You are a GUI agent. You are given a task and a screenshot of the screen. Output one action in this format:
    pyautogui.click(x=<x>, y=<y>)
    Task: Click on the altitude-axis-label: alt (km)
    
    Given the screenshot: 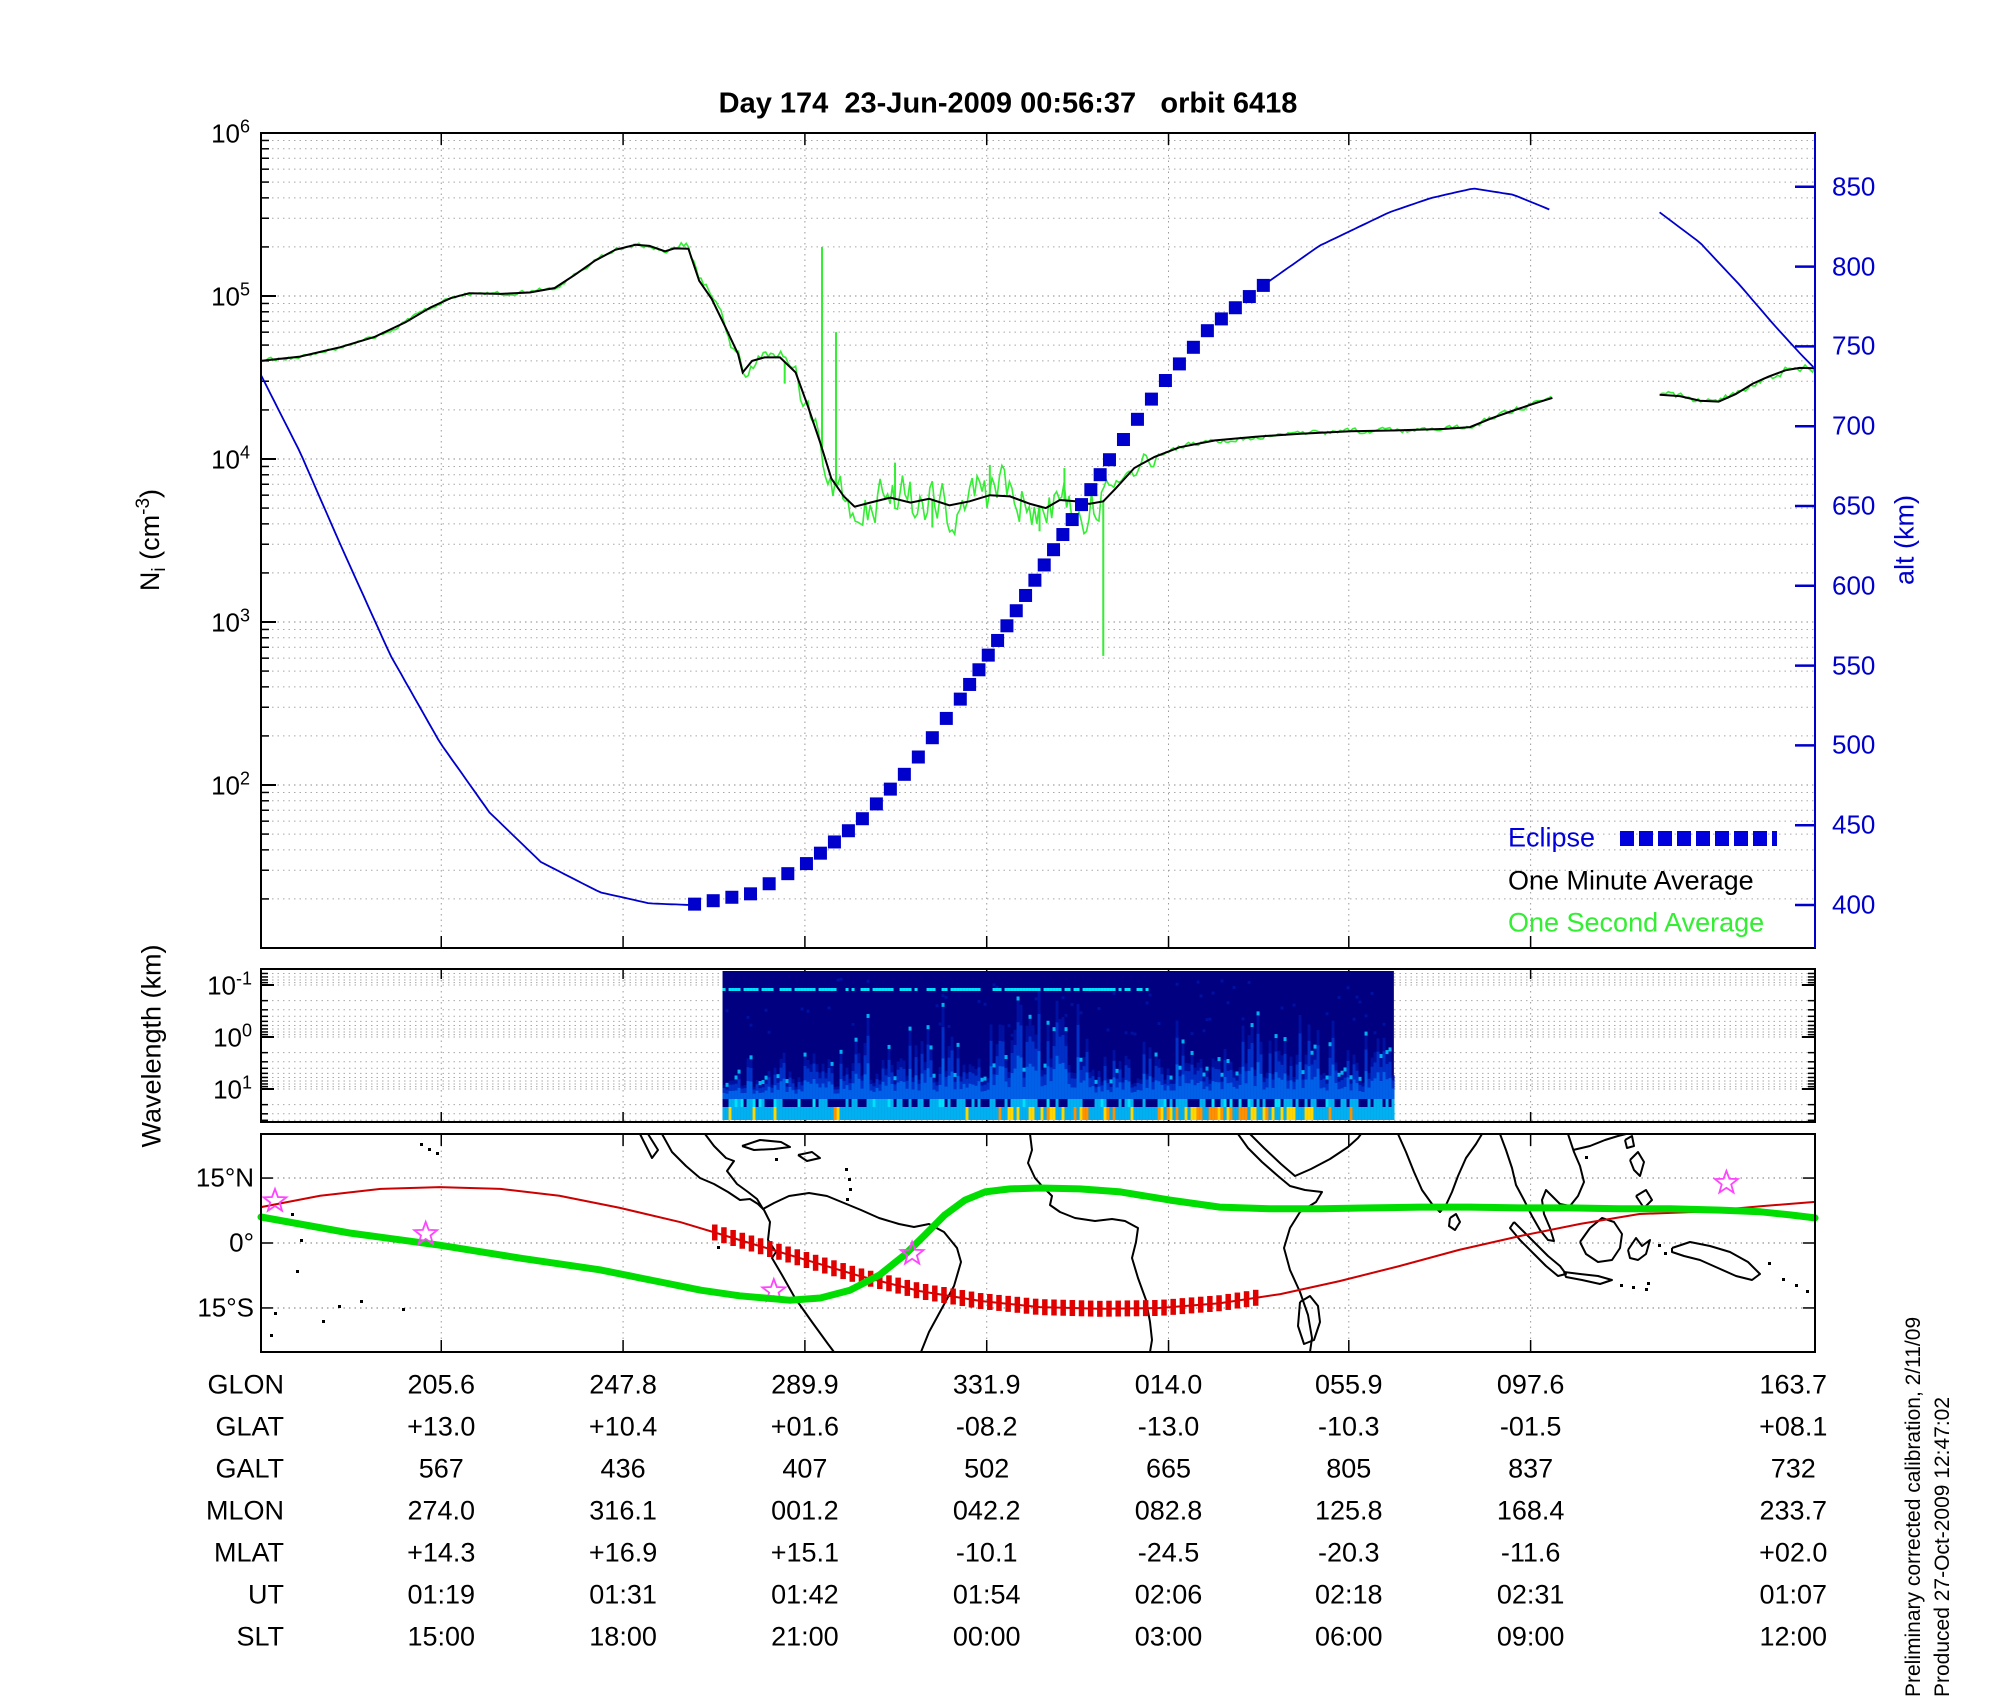 What is the action you would take?
    pyautogui.click(x=1904, y=540)
    